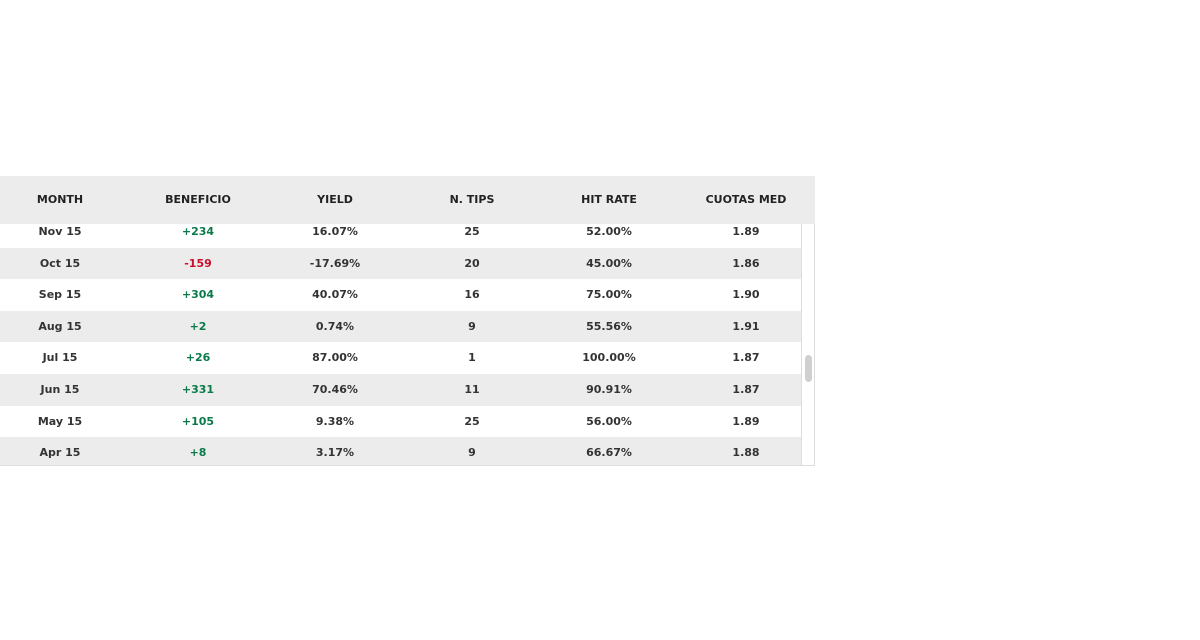 This screenshot has width=1200, height=640. I want to click on table-cell: 100.00%, so click(609, 358).